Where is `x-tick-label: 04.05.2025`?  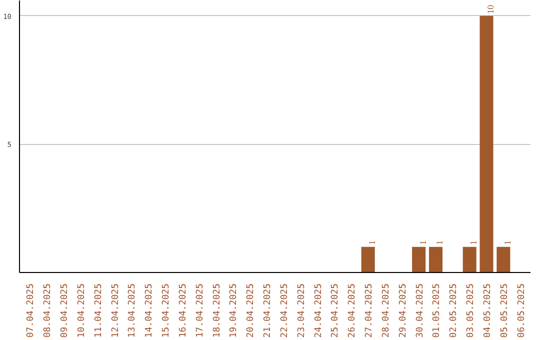 x-tick-label: 04.05.2025 is located at coordinates (488, 310).